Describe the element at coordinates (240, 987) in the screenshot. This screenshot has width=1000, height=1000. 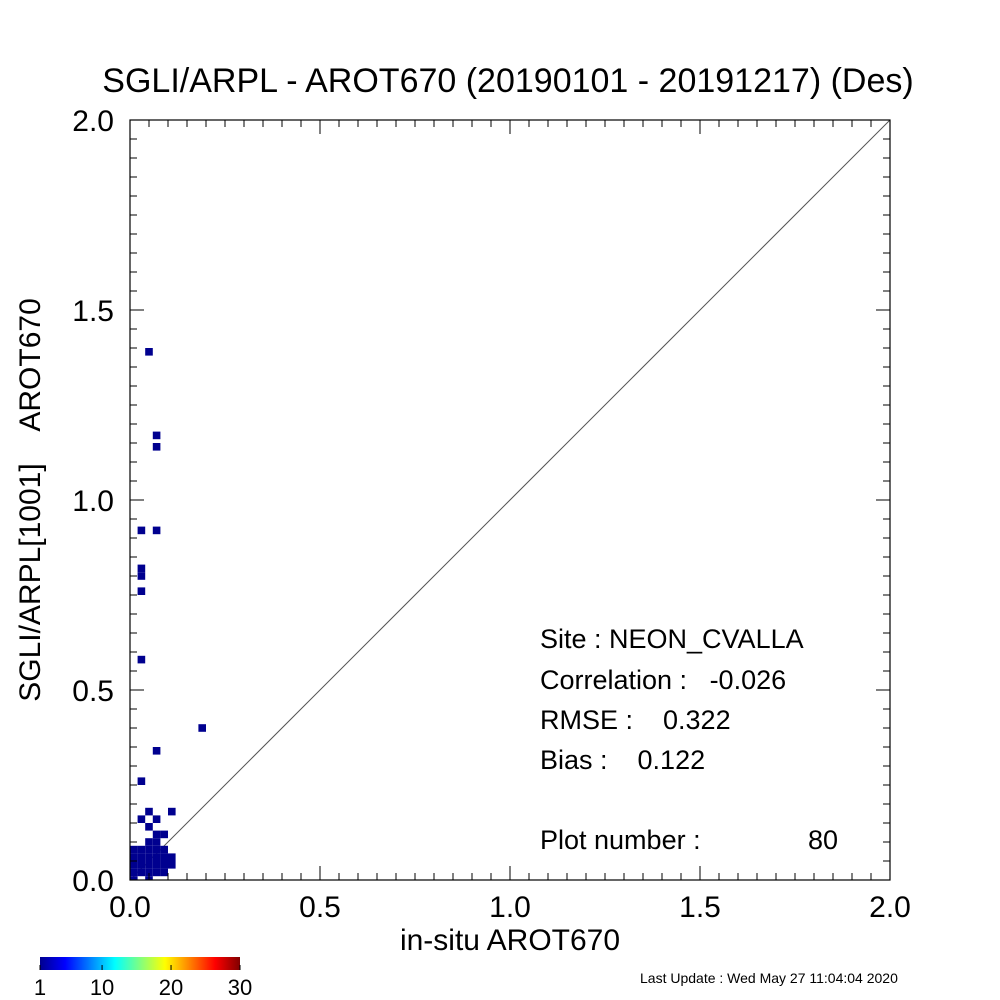
I see `colorbar-tick-label: 30` at that location.